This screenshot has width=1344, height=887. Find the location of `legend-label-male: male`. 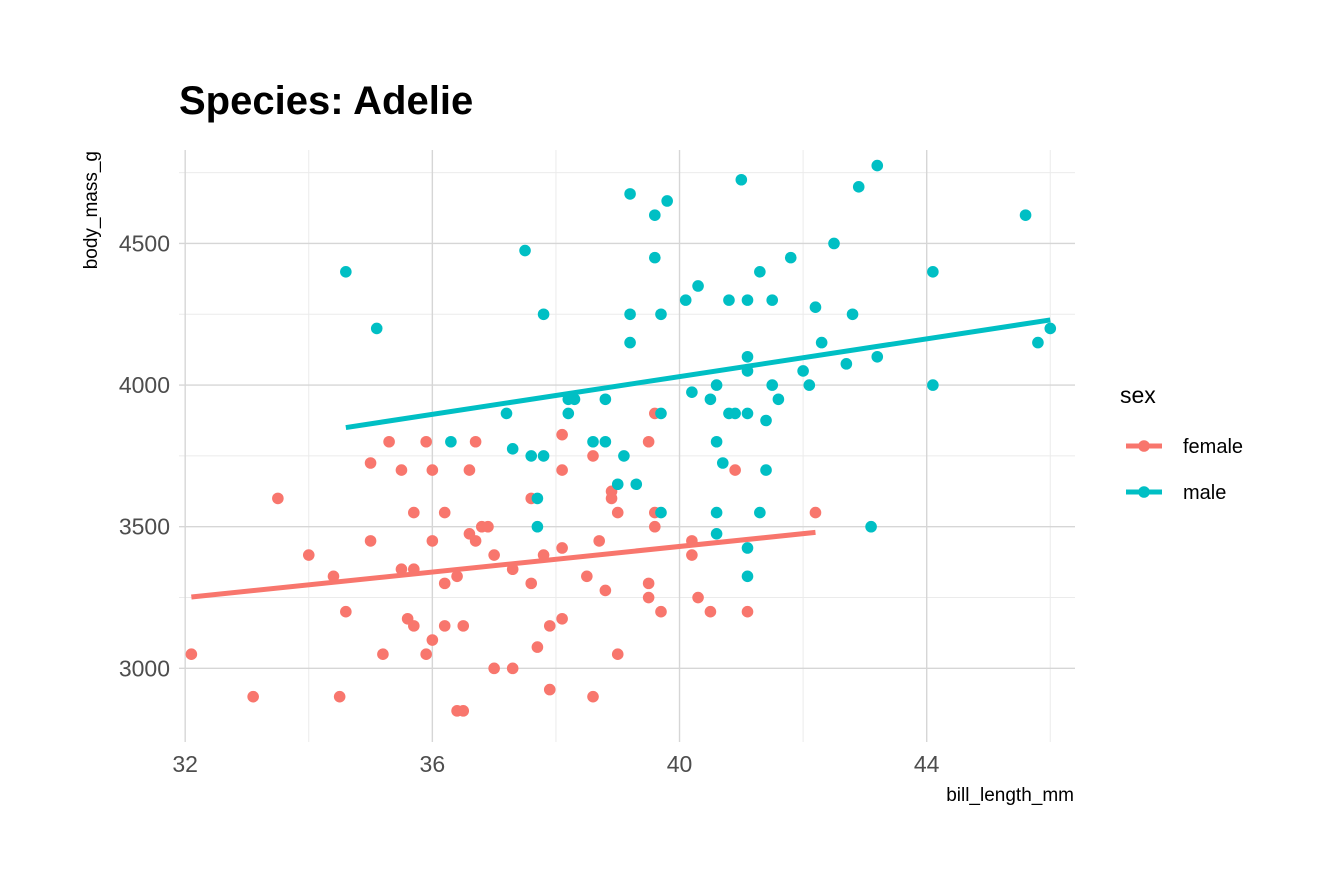

legend-label-male: male is located at coordinates (1204, 493).